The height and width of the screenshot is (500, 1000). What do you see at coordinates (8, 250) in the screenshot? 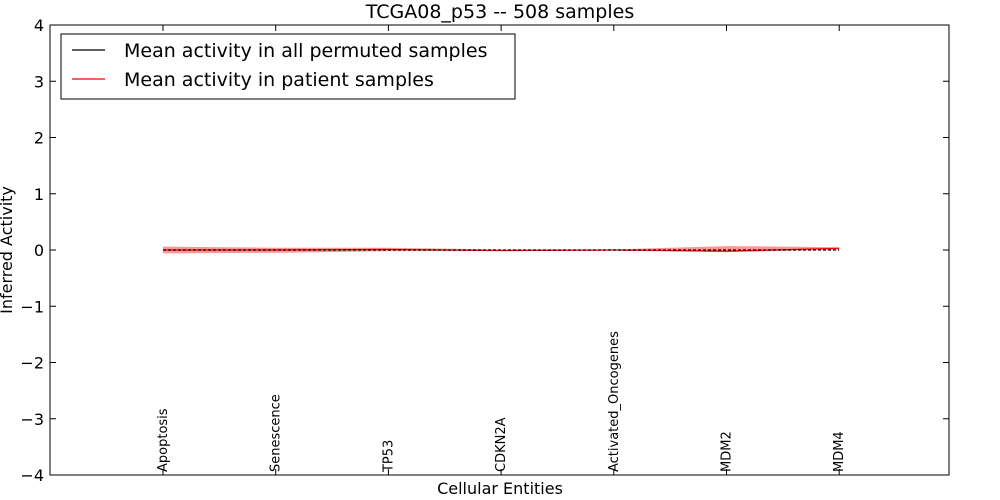
I see `y-axis-label: Inferred Activity` at bounding box center [8, 250].